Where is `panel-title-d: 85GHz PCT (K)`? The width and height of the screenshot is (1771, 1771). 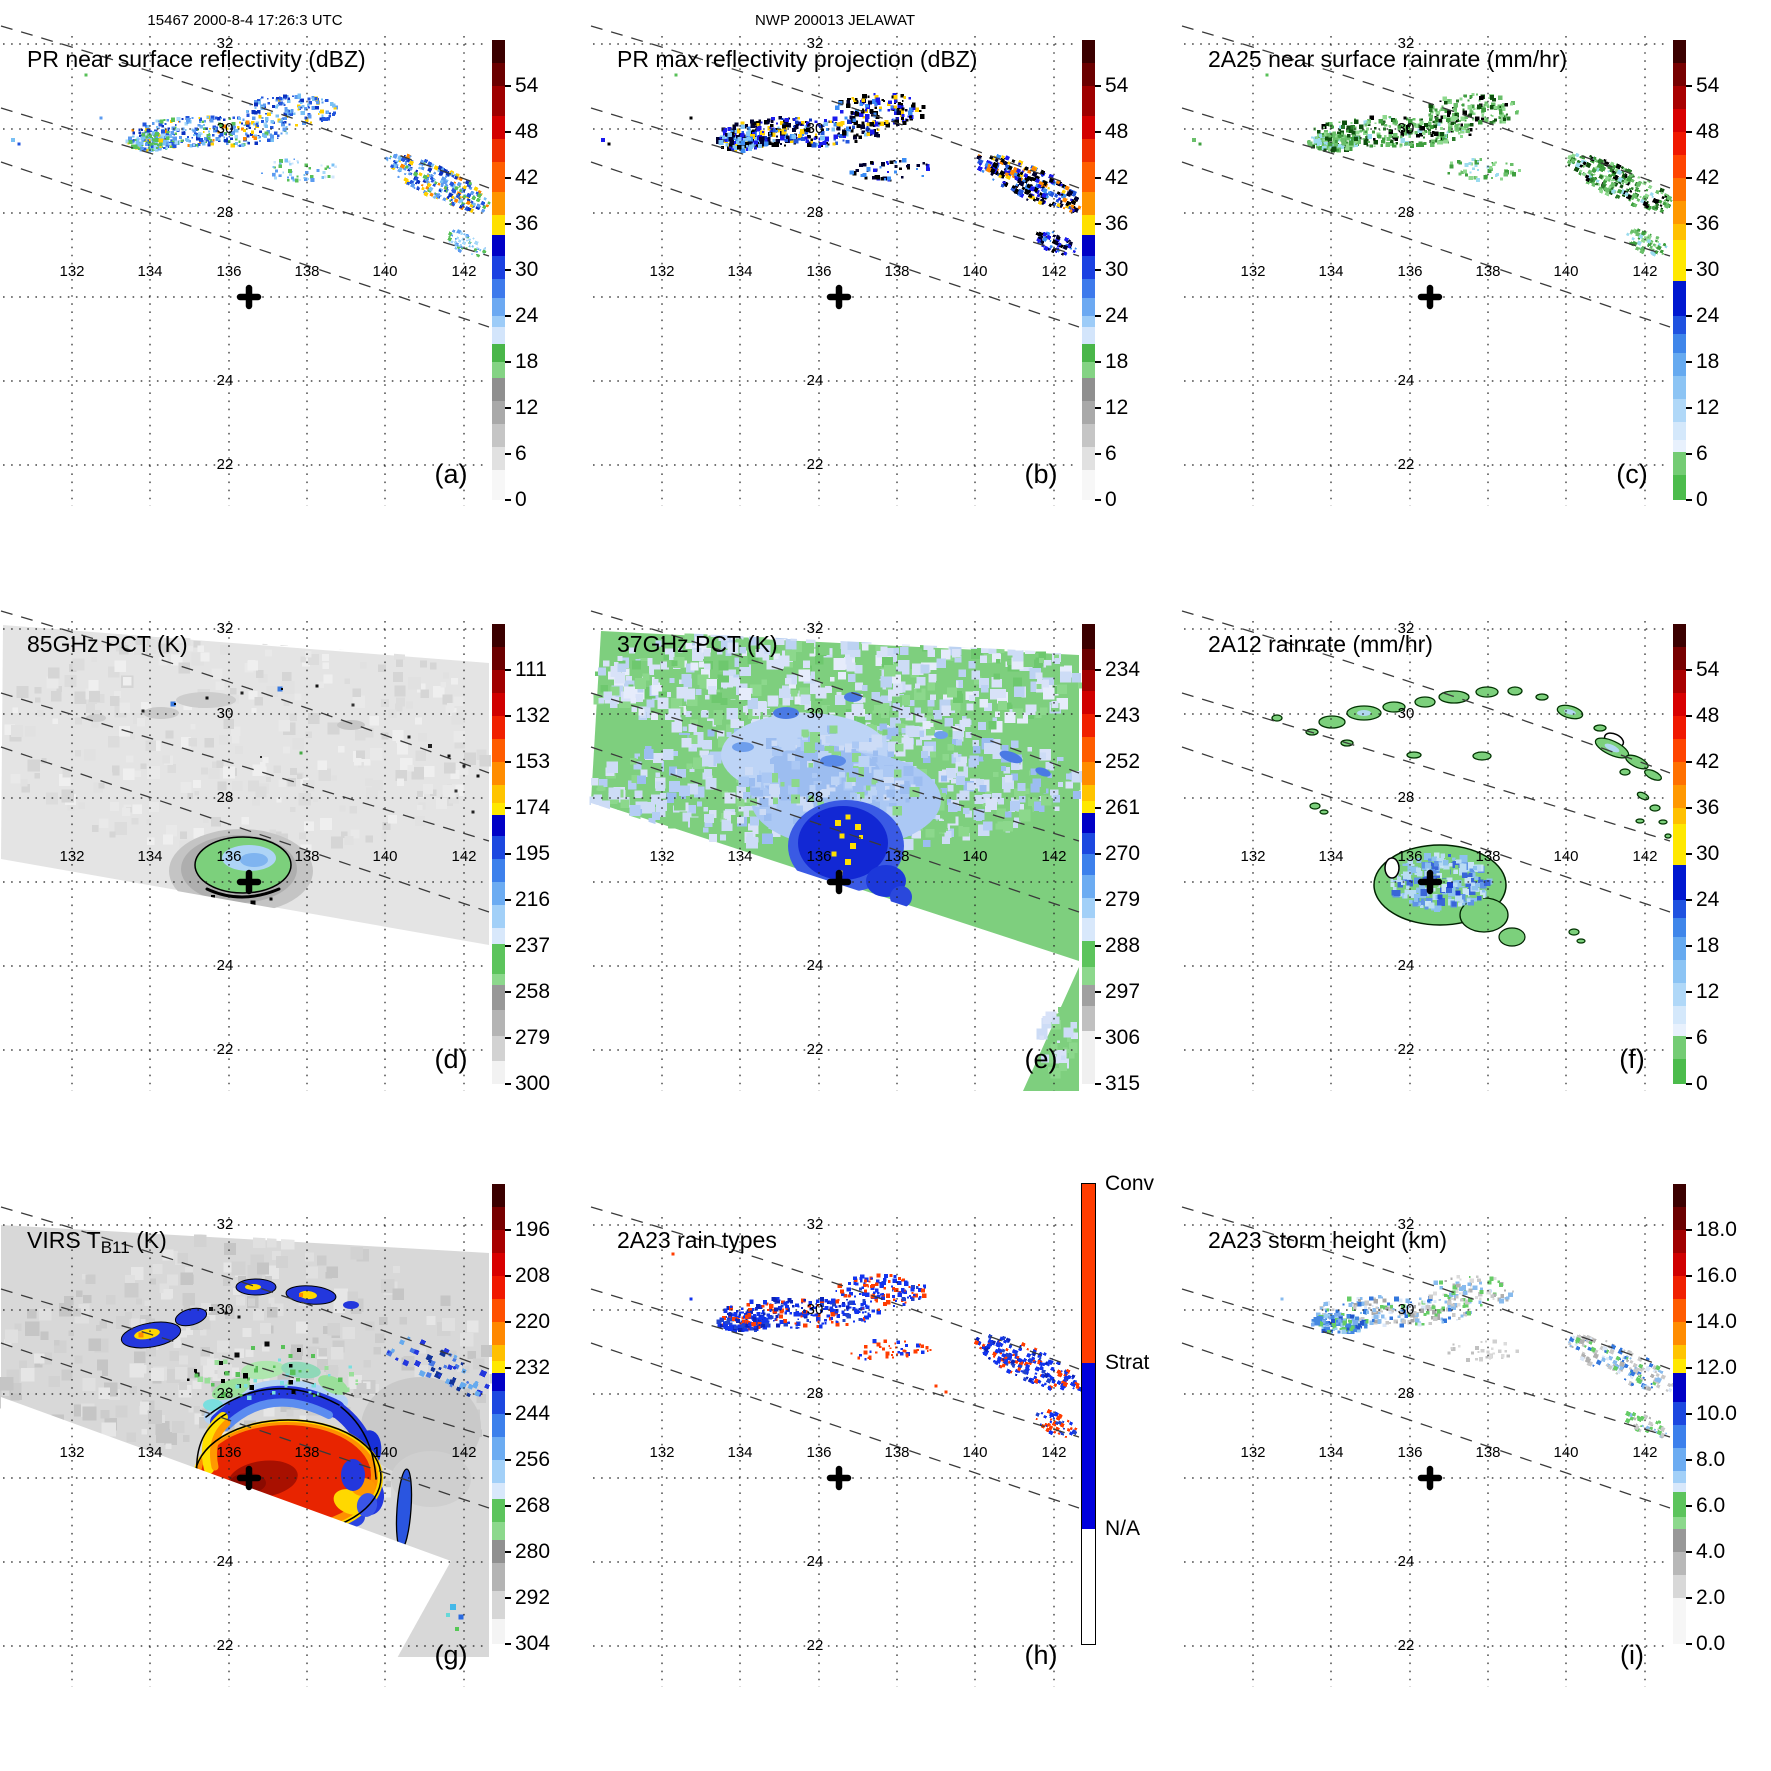 panel-title-d: 85GHz PCT (K) is located at coordinates (107, 644).